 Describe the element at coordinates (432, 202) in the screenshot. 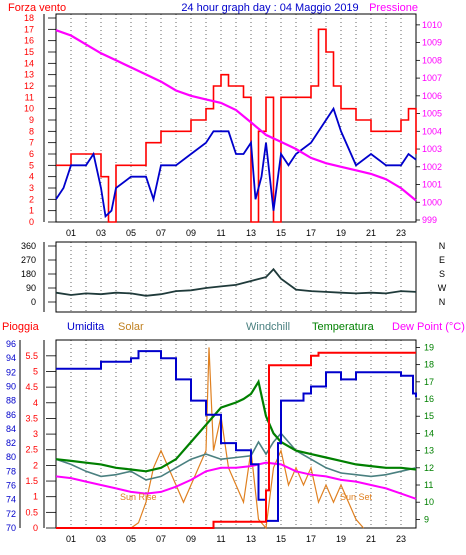

I see `p1-y-right-tick: 1000` at that location.